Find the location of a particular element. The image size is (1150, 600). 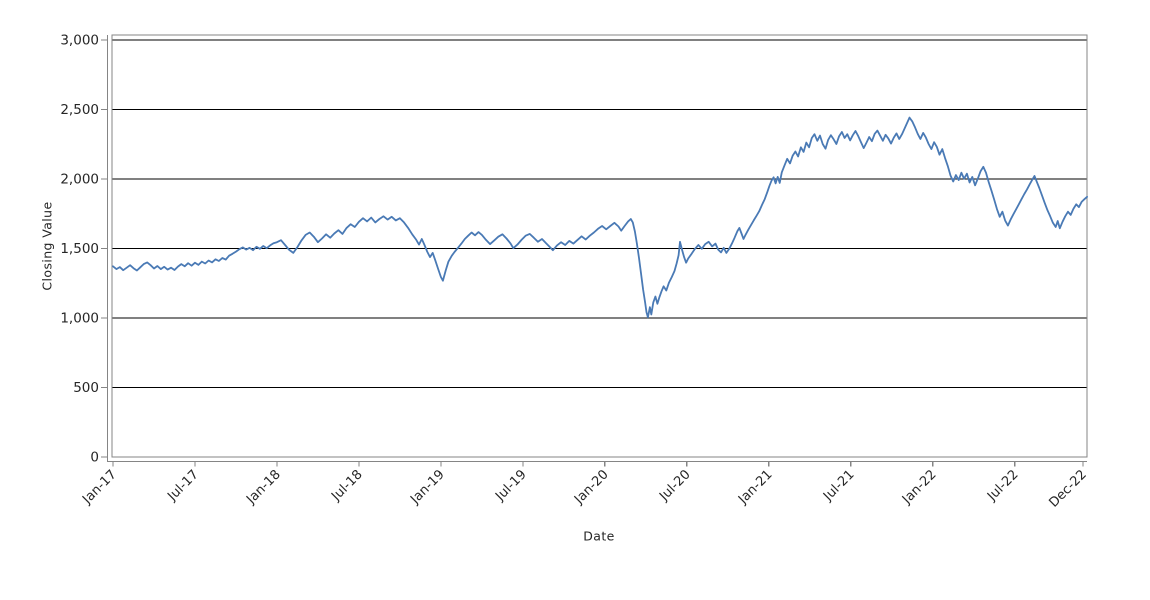

x-tick-label: Jul-18 is located at coordinates (346, 485).